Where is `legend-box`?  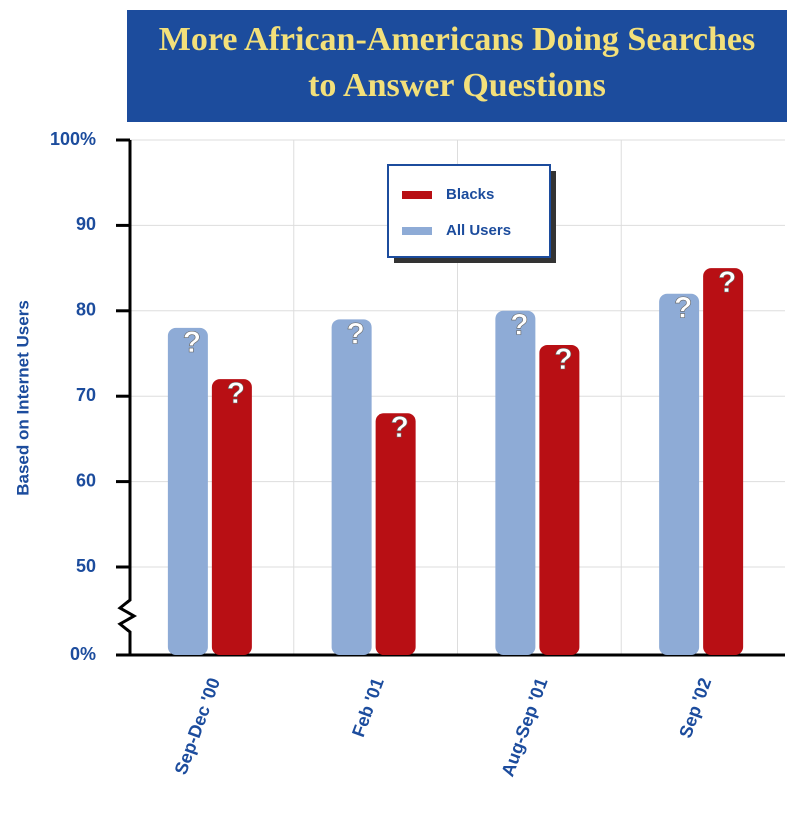
legend-box is located at coordinates (469, 211).